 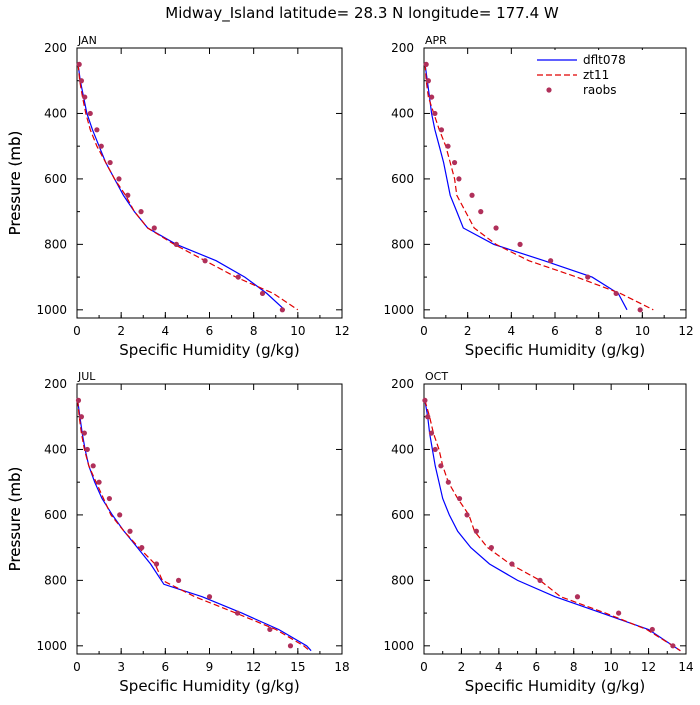 What do you see at coordinates (297, 667) in the screenshot?
I see `x-tick-label: 15` at bounding box center [297, 667].